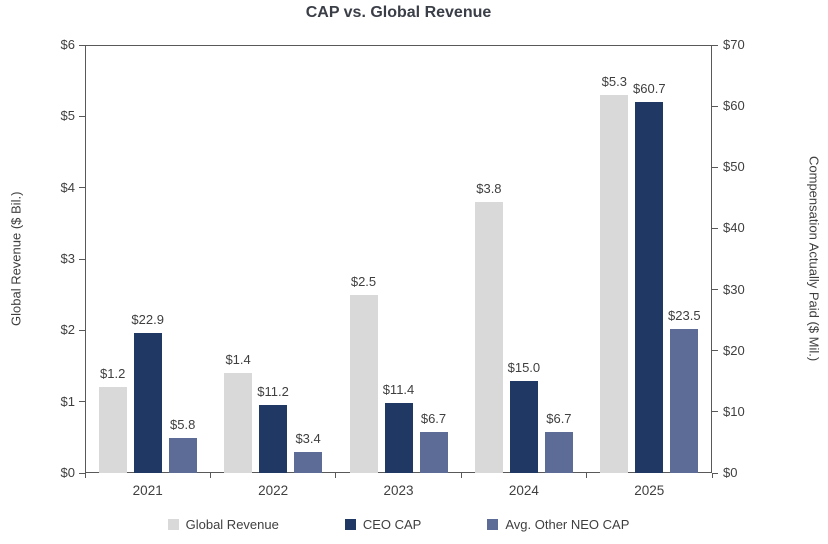  Describe the element at coordinates (489, 188) in the screenshot. I see `bar-value-label: $3.8` at that location.